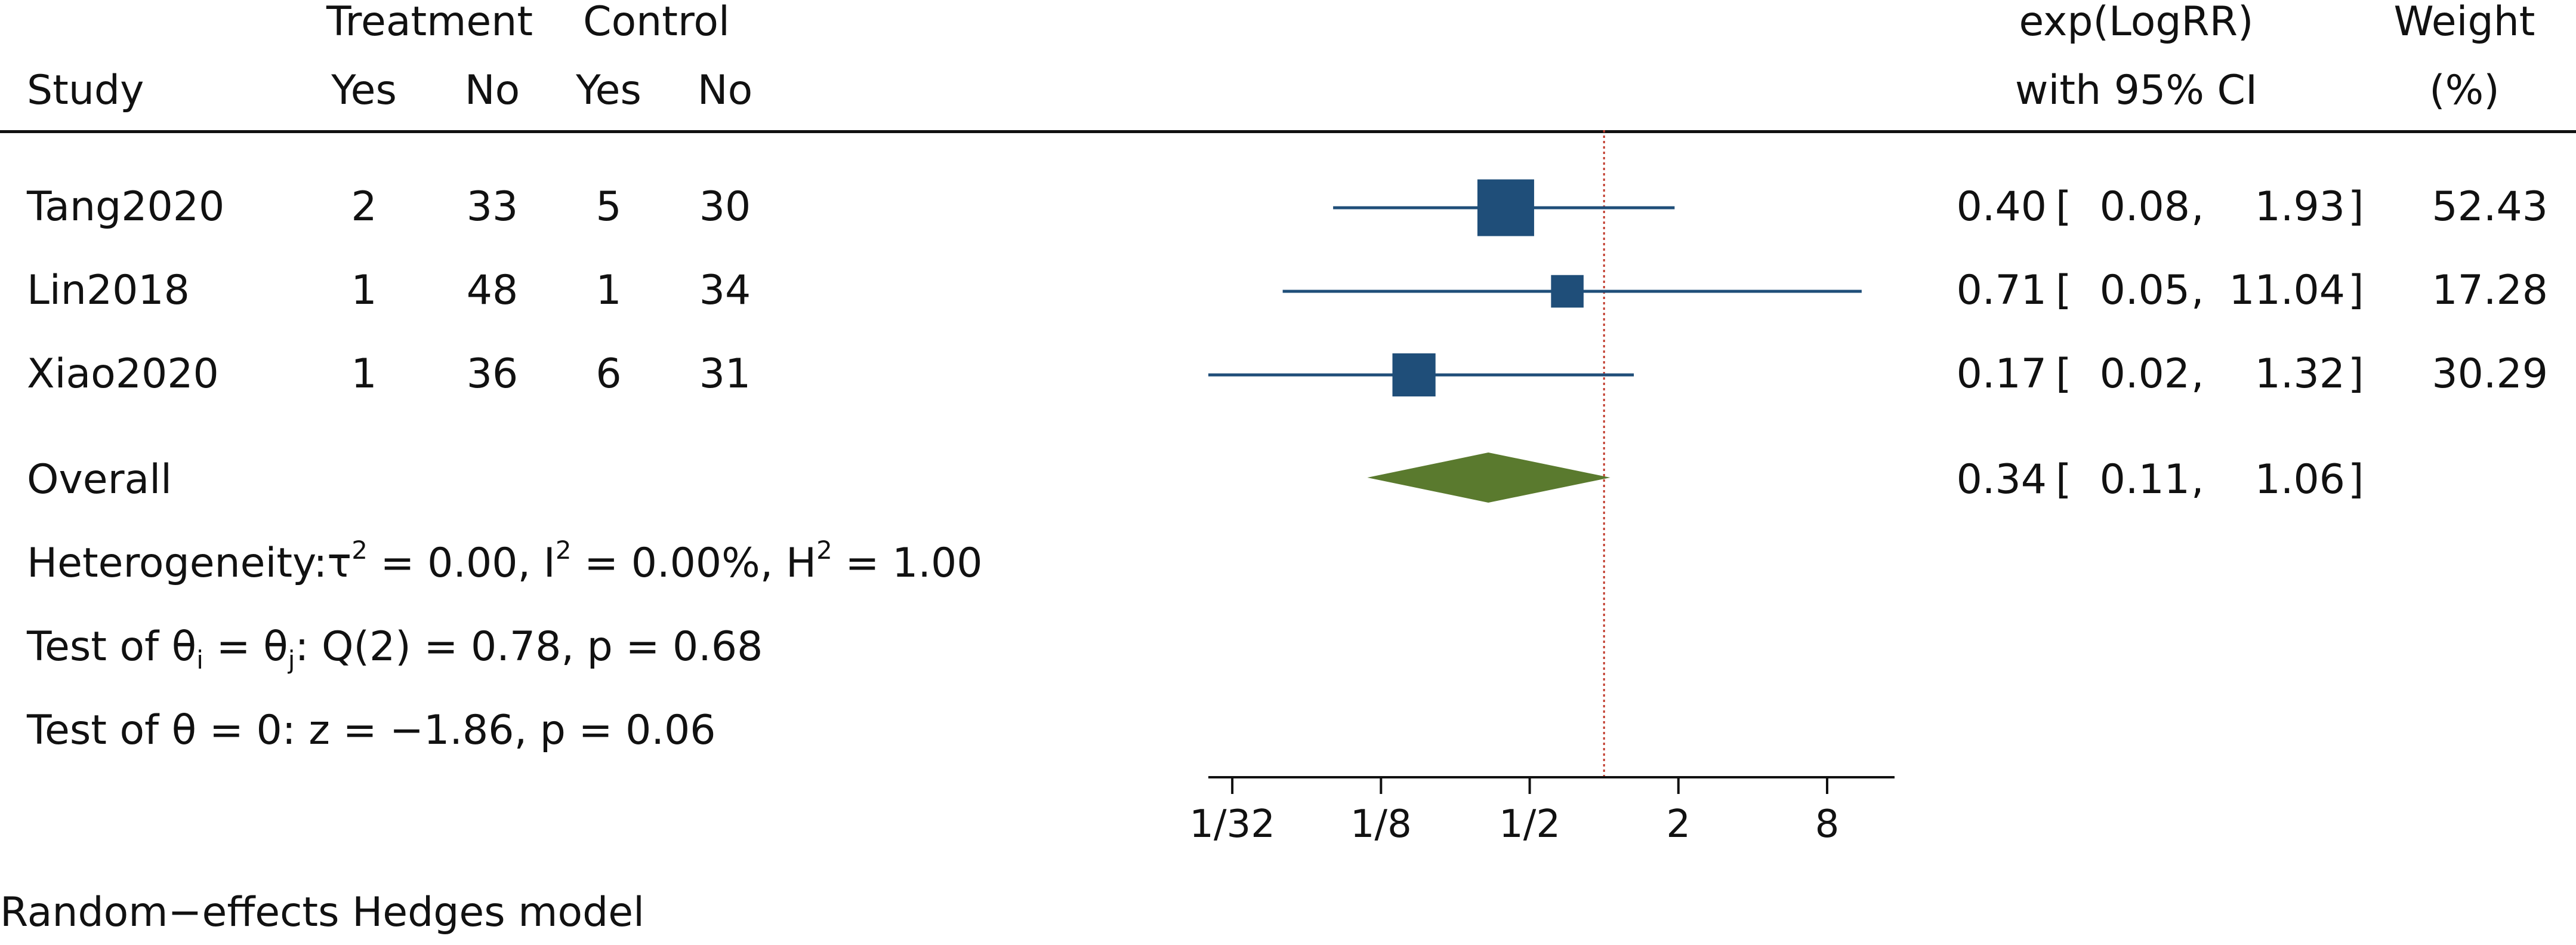 This screenshot has width=2576, height=945. What do you see at coordinates (2136, 22) in the screenshot?
I see `effect-header-line1: exp(LogRR)` at bounding box center [2136, 22].